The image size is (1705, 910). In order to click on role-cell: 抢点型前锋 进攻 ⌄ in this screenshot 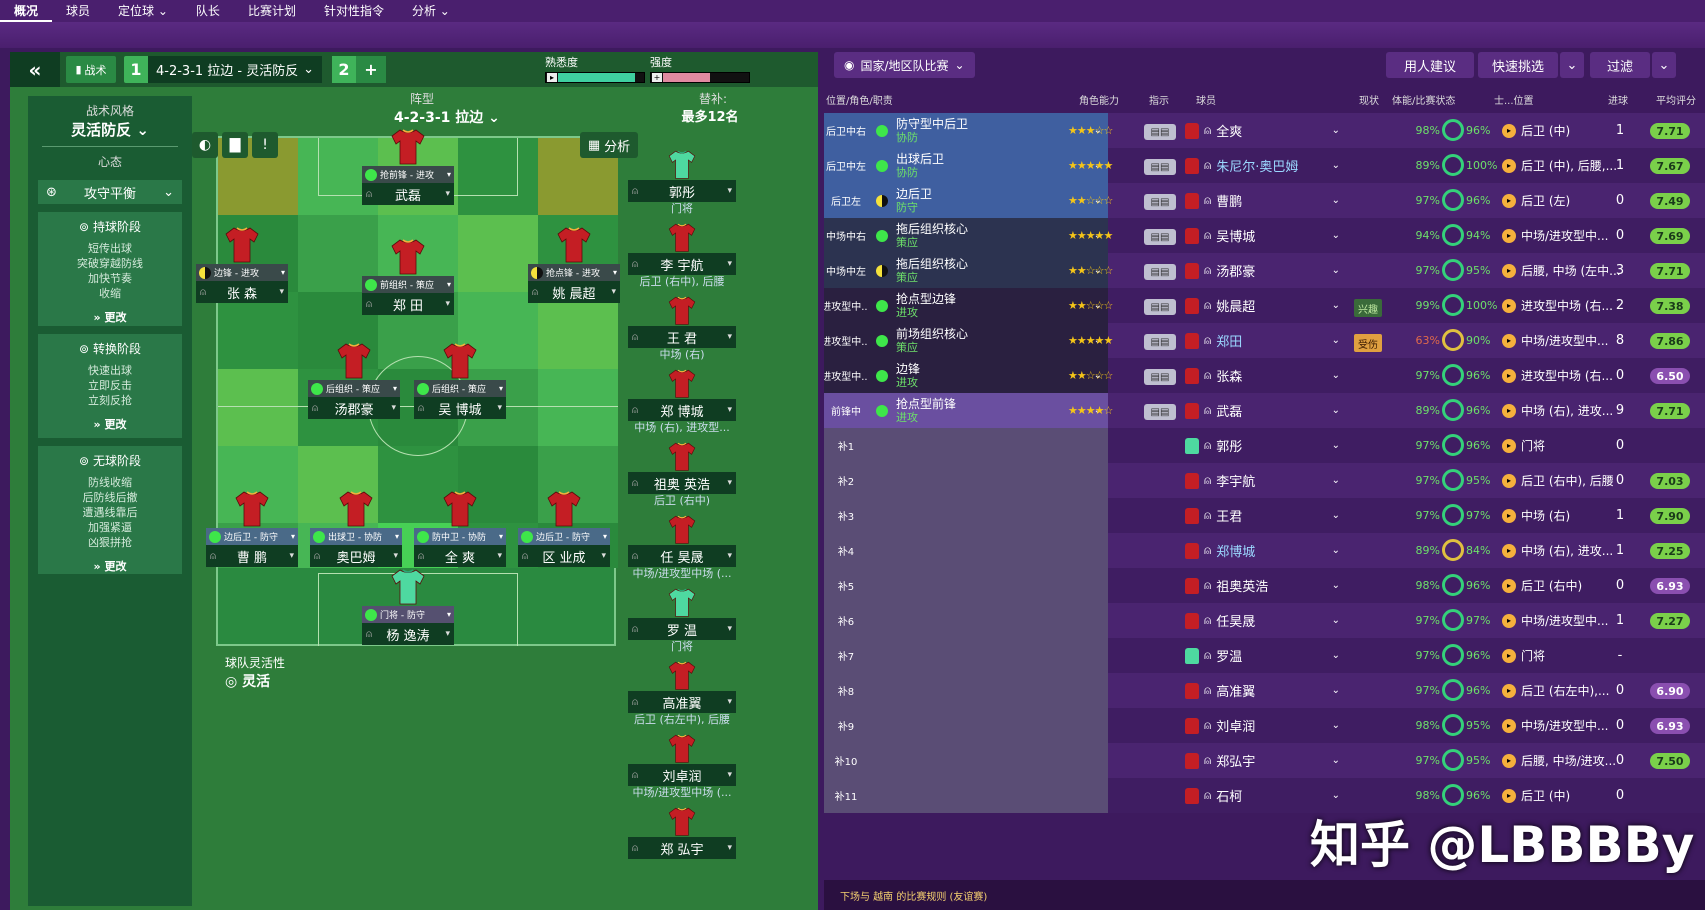, I will do `click(988, 410)`.